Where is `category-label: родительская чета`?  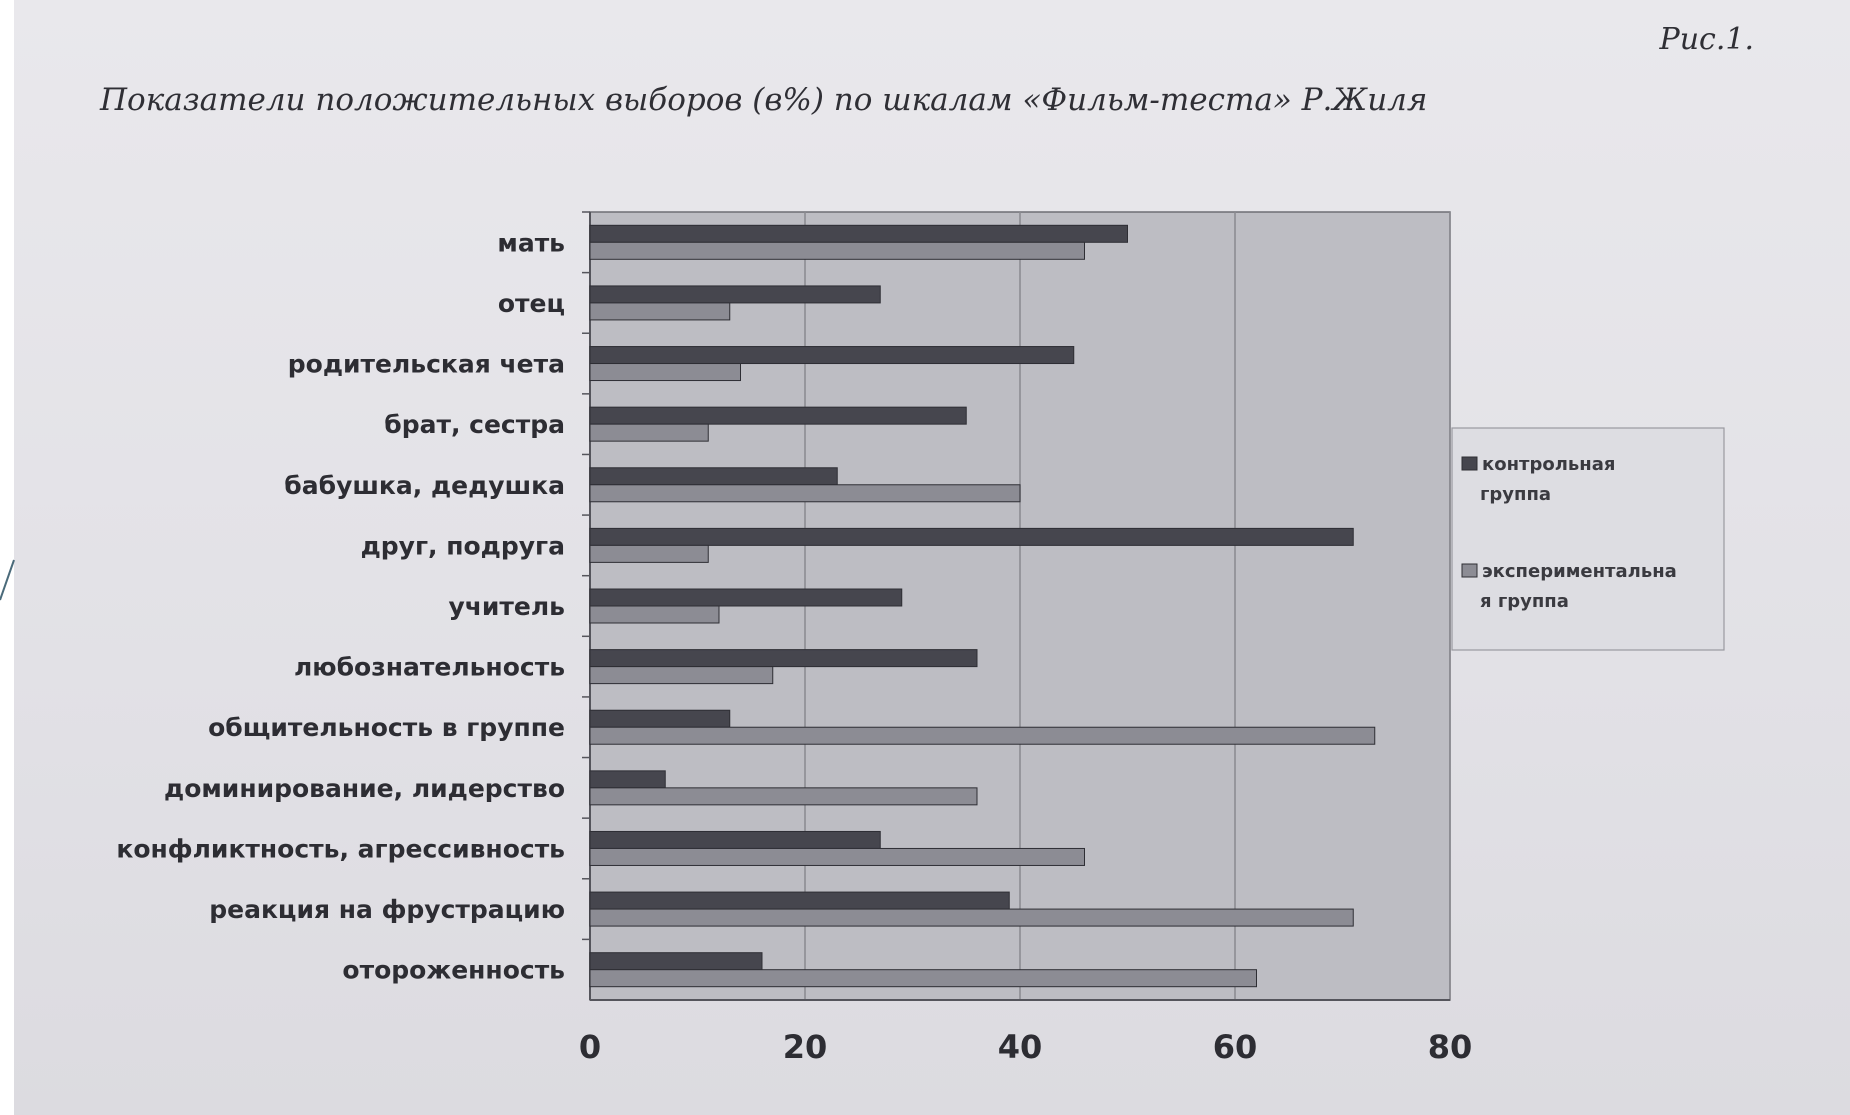 category-label: родительская чета is located at coordinates (426, 364).